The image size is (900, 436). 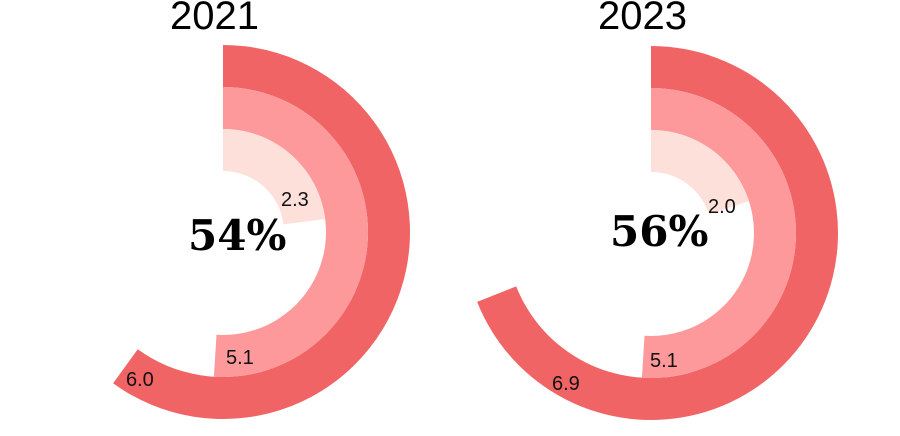 What do you see at coordinates (140, 380) in the screenshot?
I see `value-outer: 6.0` at bounding box center [140, 380].